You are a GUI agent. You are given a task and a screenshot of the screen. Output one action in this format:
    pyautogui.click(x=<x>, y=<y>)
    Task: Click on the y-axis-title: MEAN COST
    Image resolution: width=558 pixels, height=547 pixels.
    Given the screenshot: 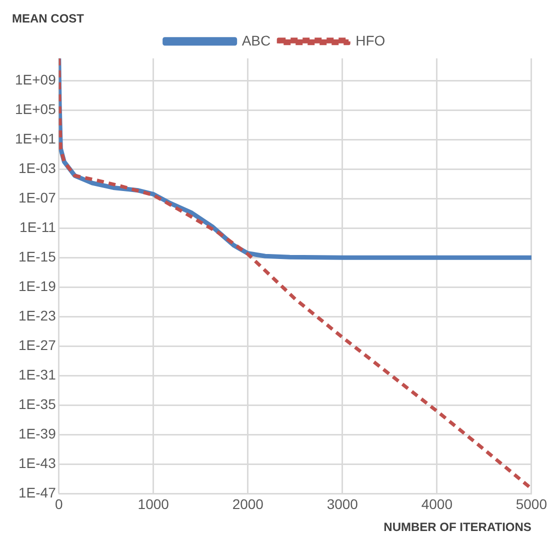 What is the action you would take?
    pyautogui.click(x=48, y=19)
    